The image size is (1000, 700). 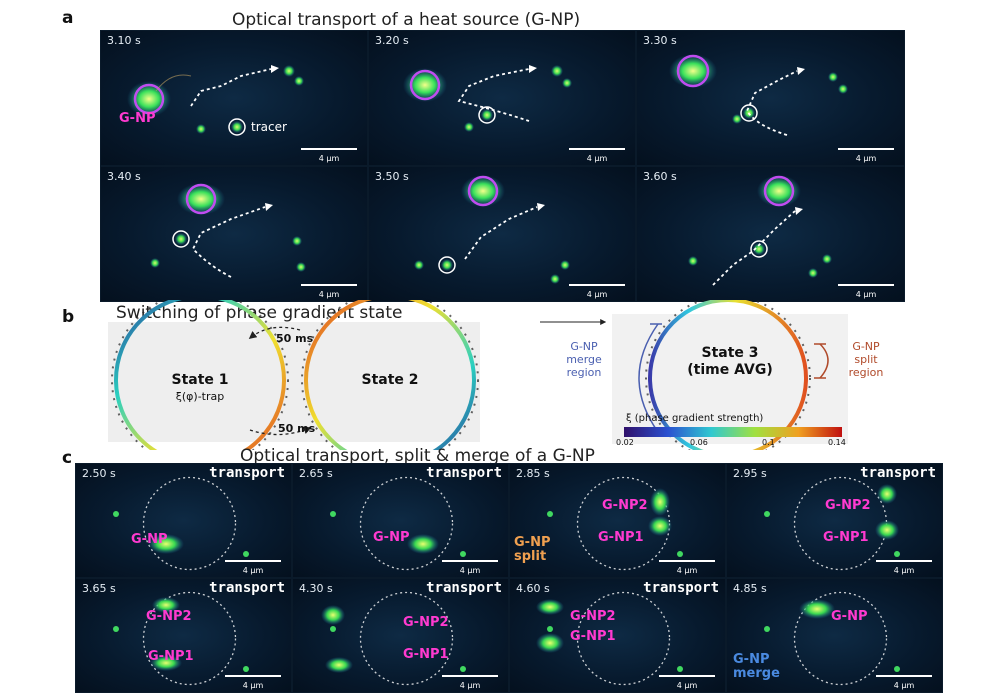 I want to click on frame-c-8: 4.85 s G-NP 4 μm G-NP merge, so click(x=834, y=635).